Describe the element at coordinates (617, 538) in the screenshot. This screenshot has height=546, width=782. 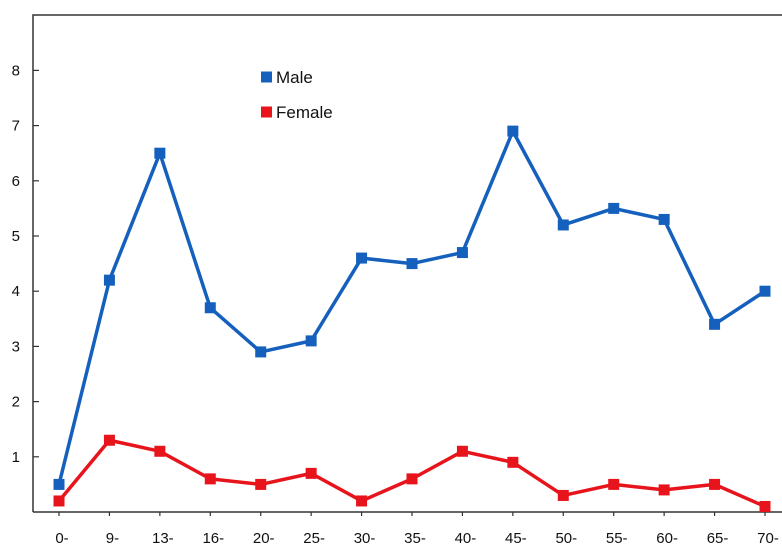
I see `x-tick-label: 55-` at that location.